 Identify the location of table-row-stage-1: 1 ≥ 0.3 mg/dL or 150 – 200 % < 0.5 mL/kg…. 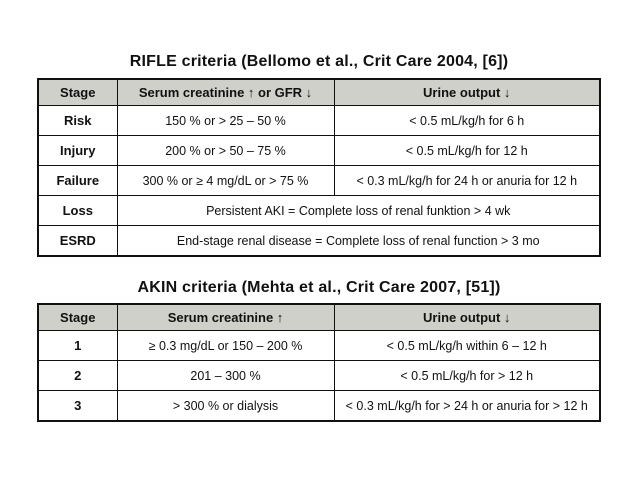
(319, 345).